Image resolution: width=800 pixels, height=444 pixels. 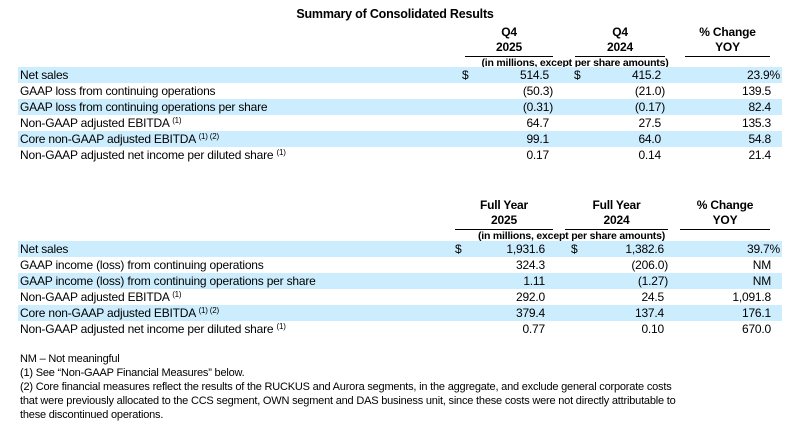 What do you see at coordinates (763, 75) in the screenshot?
I see `value-c3: 23.9%` at bounding box center [763, 75].